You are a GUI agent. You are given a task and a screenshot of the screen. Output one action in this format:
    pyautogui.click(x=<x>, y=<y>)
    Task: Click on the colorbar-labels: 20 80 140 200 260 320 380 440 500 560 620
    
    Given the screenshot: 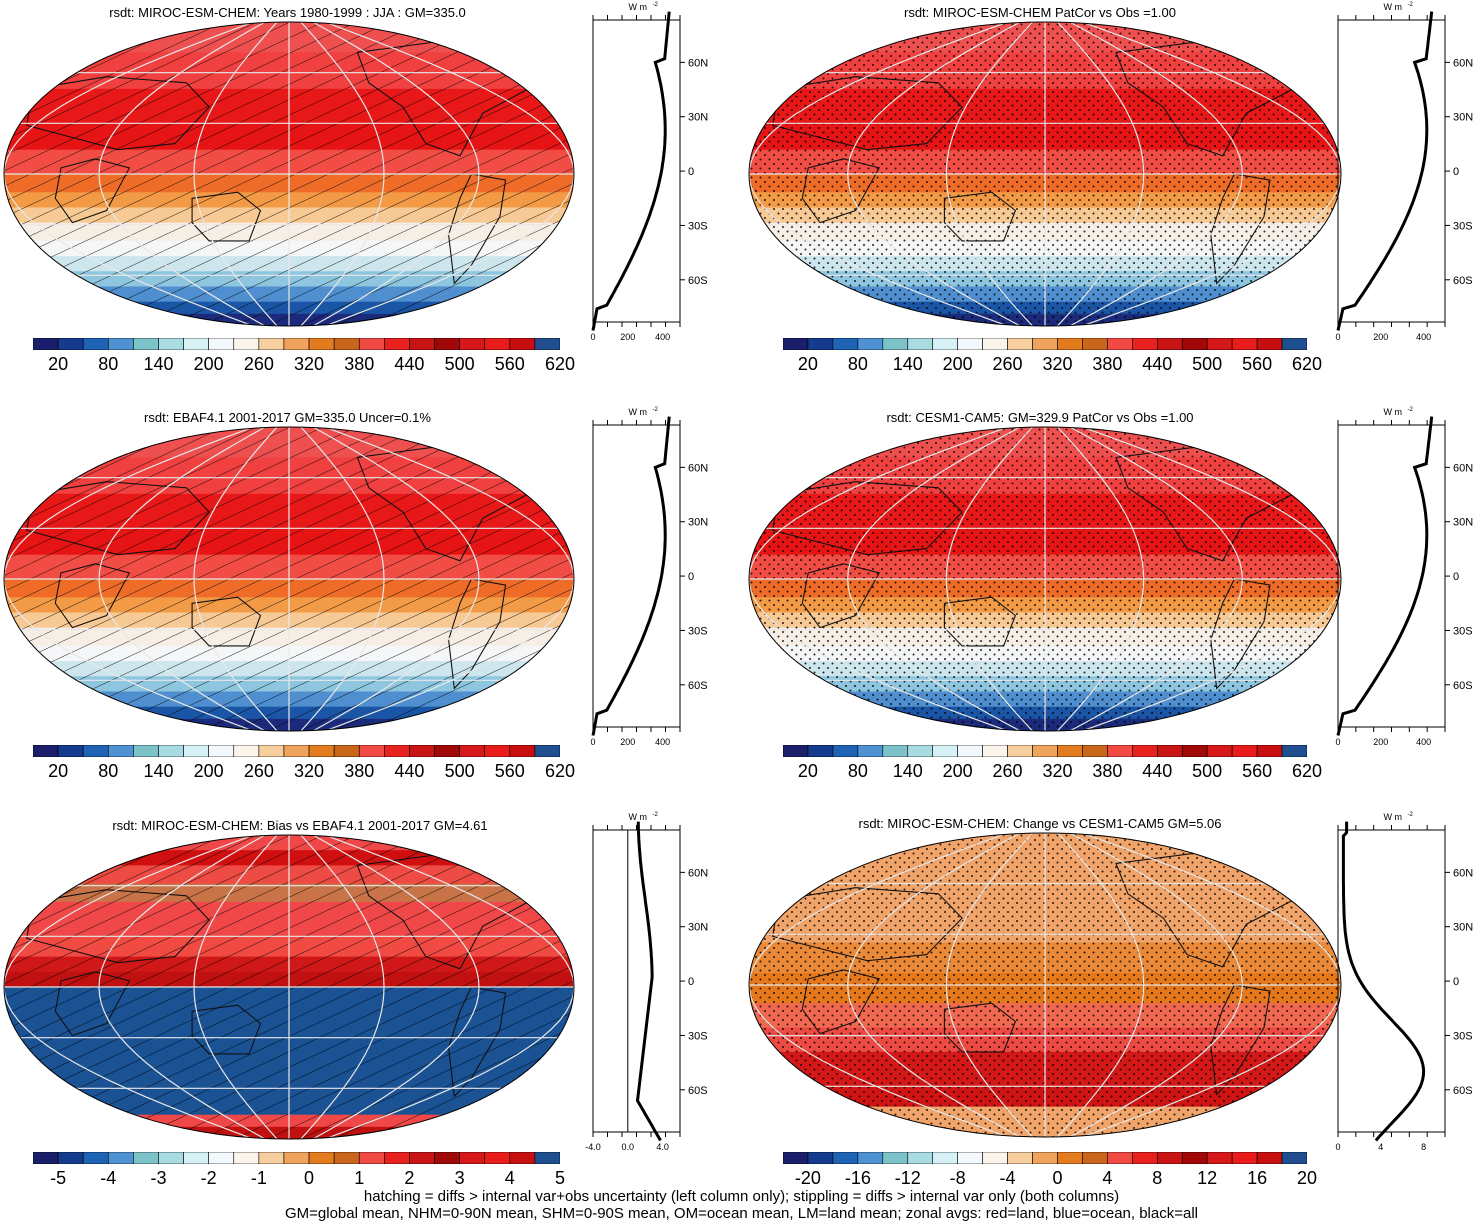 What is the action you would take?
    pyautogui.click(x=304, y=772)
    